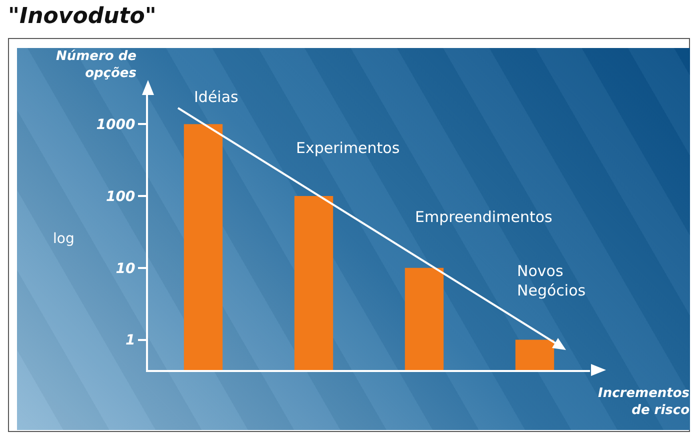  What do you see at coordinates (216, 97) in the screenshot?
I see `annotation: Idéias` at bounding box center [216, 97].